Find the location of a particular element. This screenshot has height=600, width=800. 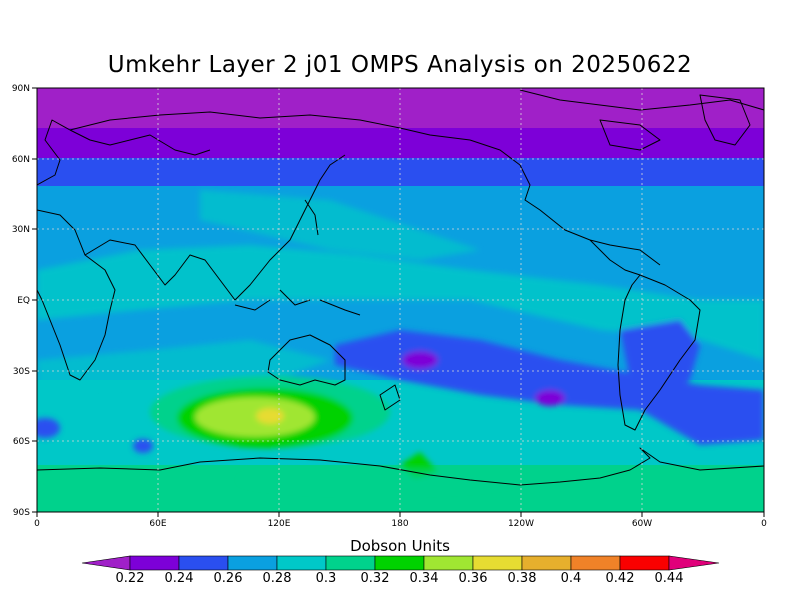

lat-labels: 90N 60N 30N EQ 30S 60S 90S is located at coordinates (21, 301).